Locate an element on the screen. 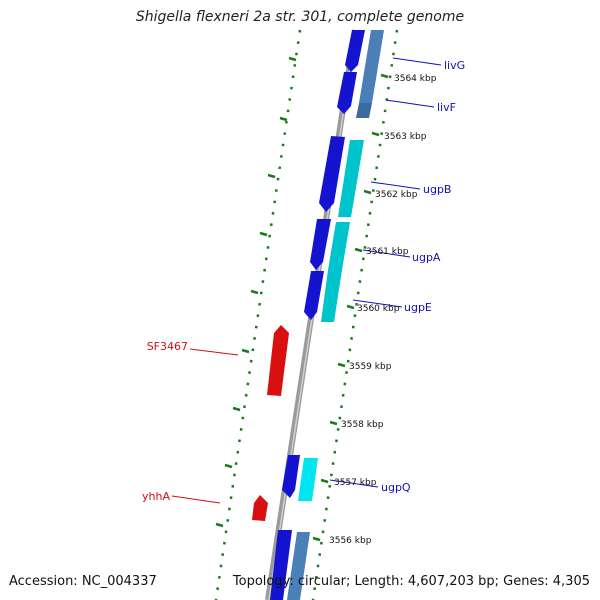 The height and width of the screenshot is (600, 600). tick-label-3561: 3561 kbp is located at coordinates (387, 252).